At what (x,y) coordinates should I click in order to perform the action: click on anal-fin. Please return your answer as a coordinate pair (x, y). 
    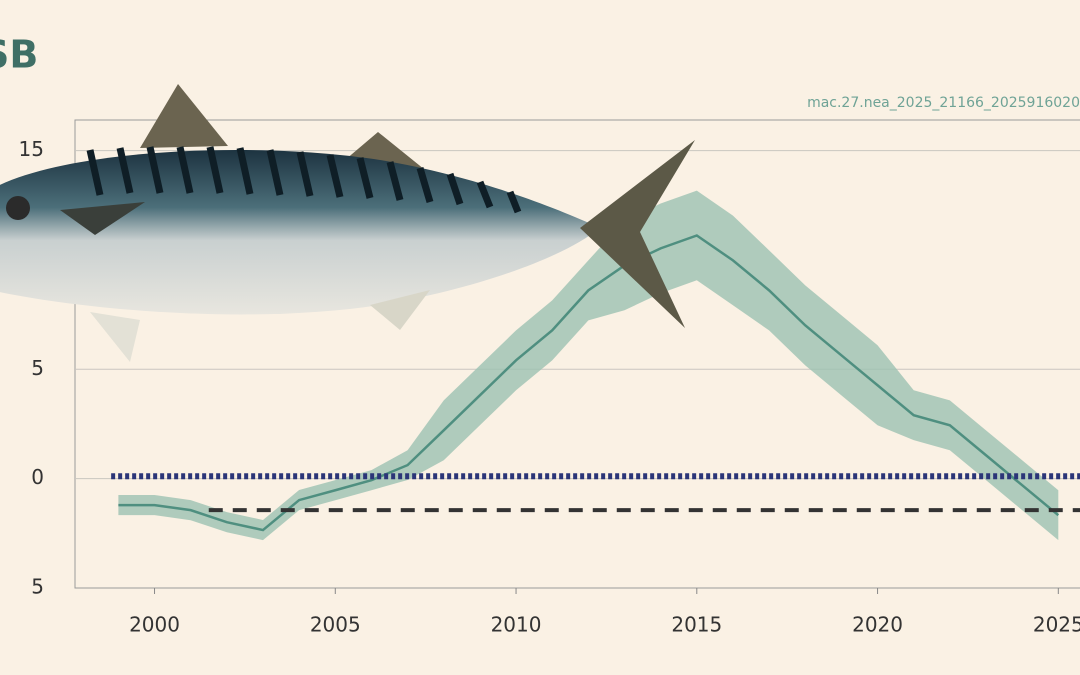
    Looking at the image, I should click on (400, 310).